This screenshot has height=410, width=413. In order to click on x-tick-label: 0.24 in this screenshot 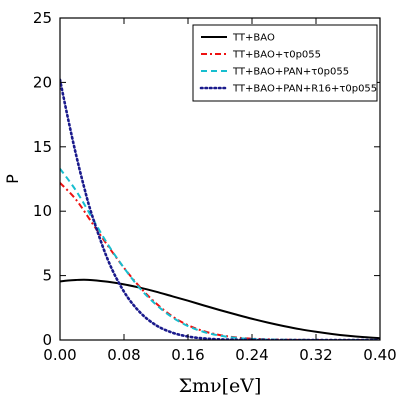, I will do `click(251, 355)`.